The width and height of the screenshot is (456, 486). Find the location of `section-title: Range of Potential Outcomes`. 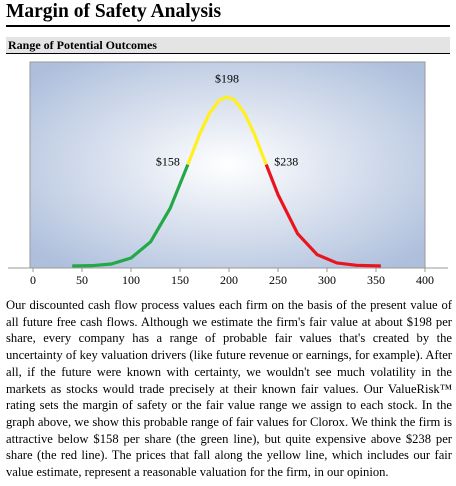

section-title: Range of Potential Outcomes is located at coordinates (228, 45).